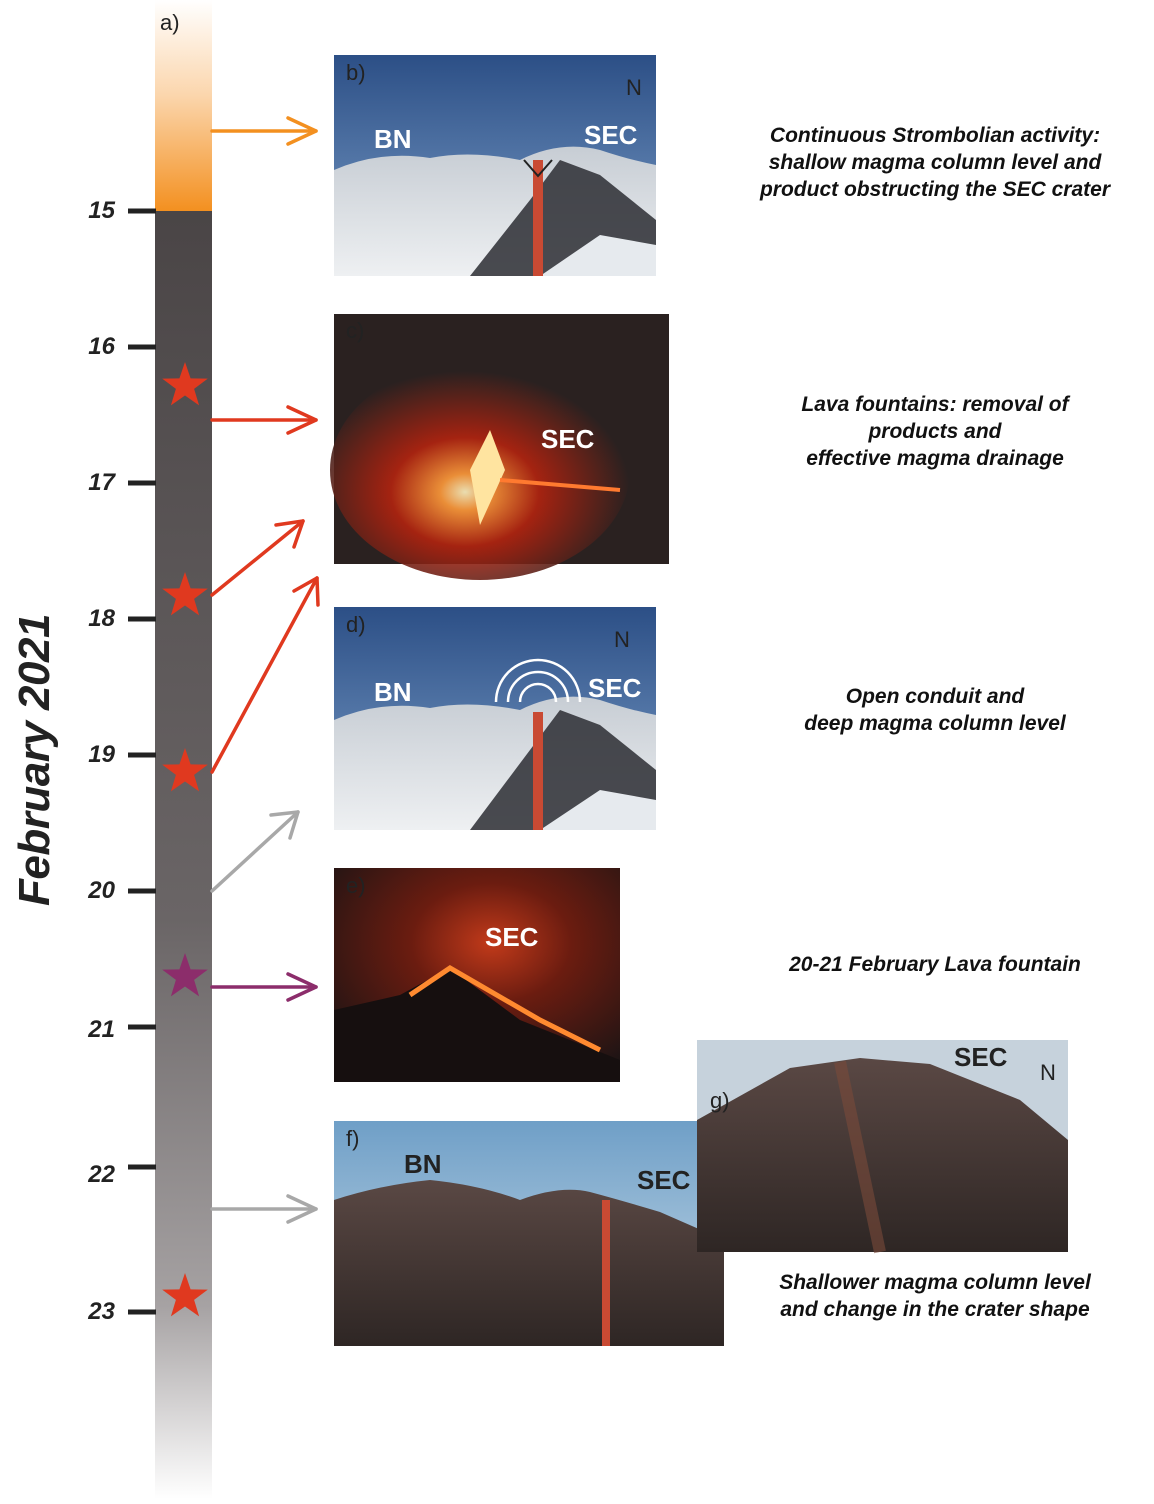 The width and height of the screenshot is (1154, 1504). I want to click on description-20-21-fountain: 20-21 February Lava fountain, so click(935, 964).